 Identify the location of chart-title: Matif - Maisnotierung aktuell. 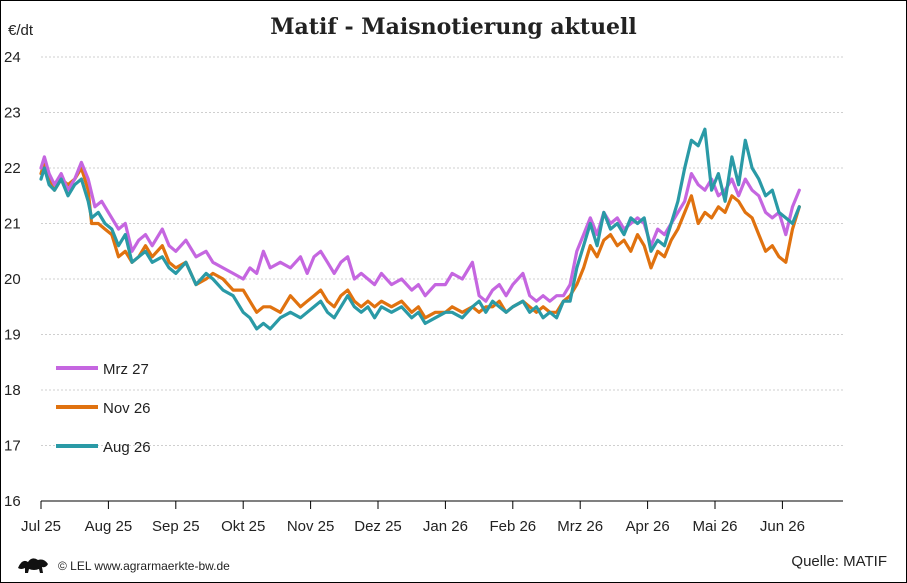
(453, 27).